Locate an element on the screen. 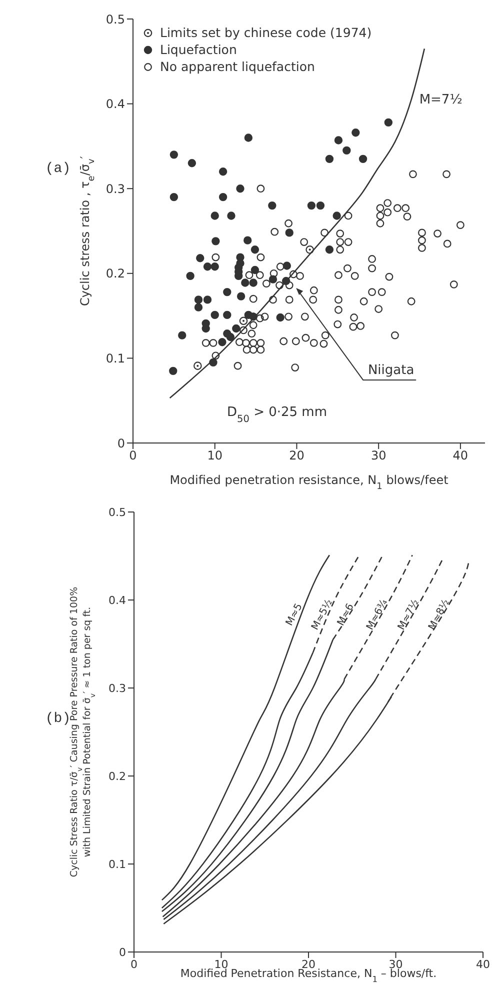 The image size is (492, 983). annotation: Niigata is located at coordinates (391, 370).